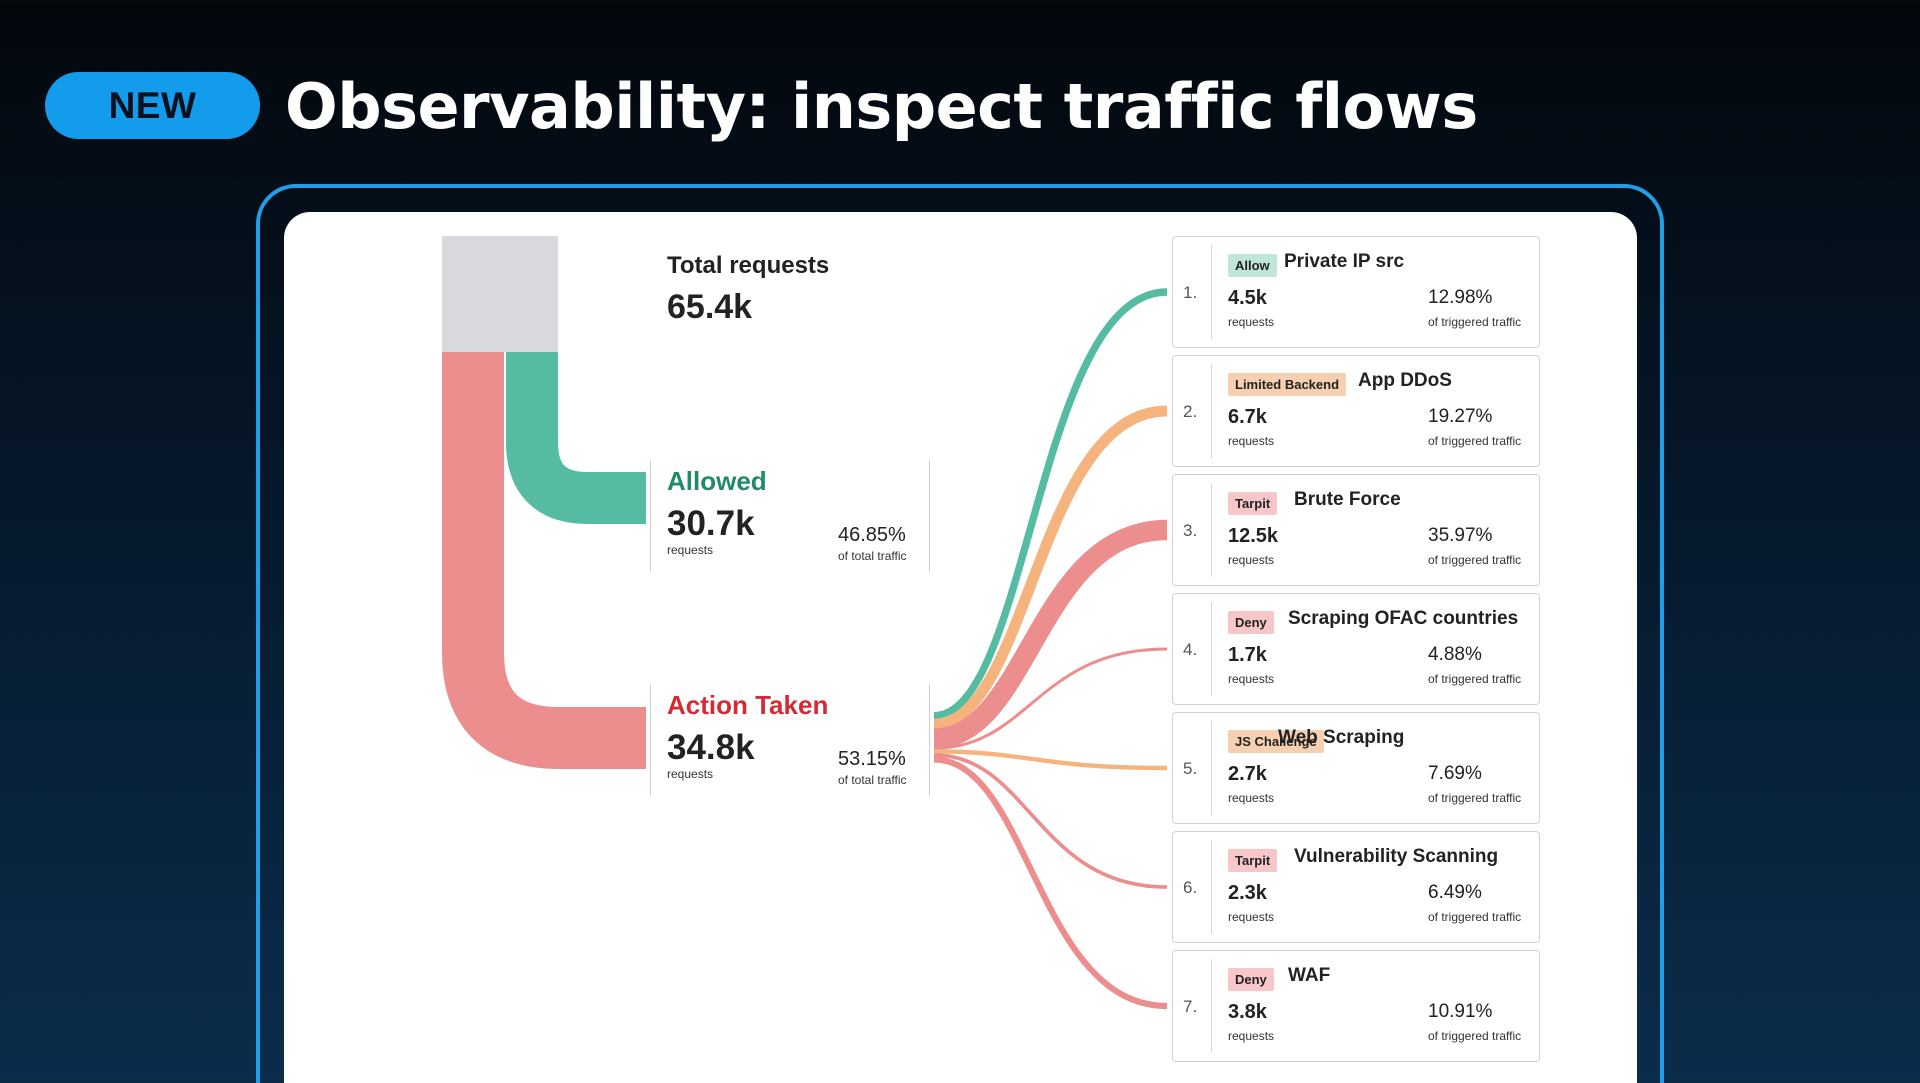  Describe the element at coordinates (1276, 741) in the screenshot. I see `action-tag: JS Challenge` at that location.